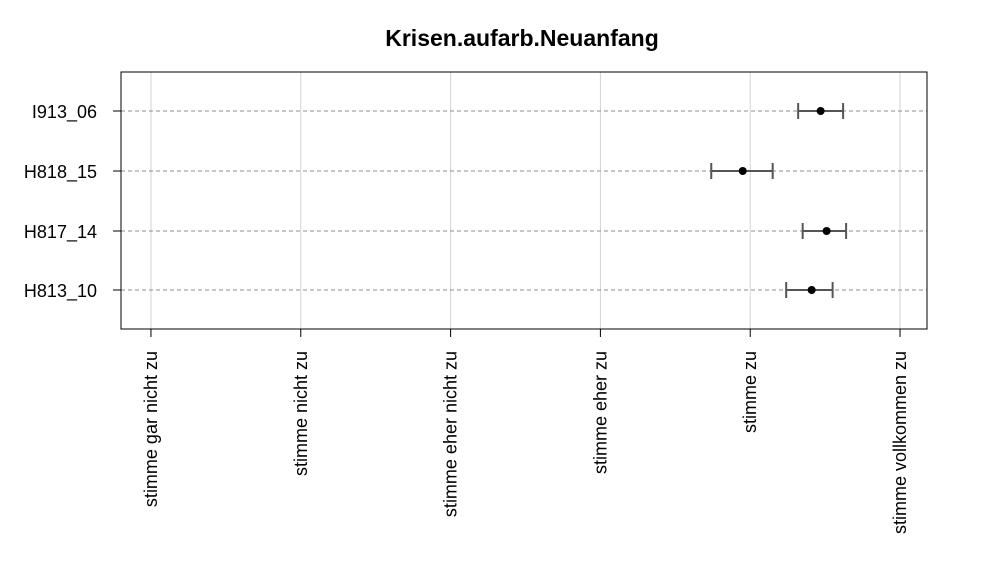 This screenshot has height=570, width=1000. Describe the element at coordinates (60, 172) in the screenshot. I see `y-tick-label: H818_15` at that location.